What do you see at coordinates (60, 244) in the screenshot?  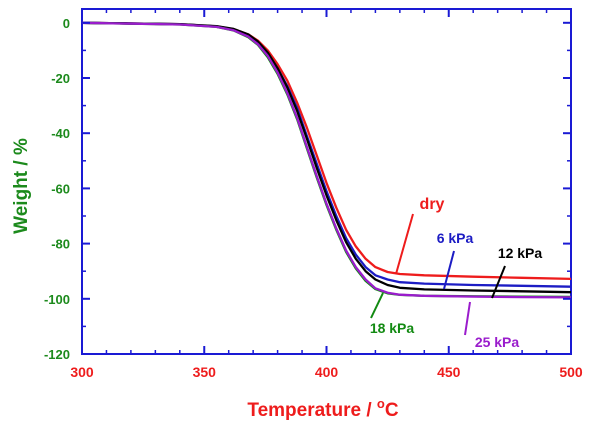 I see `y-tick-label: -80` at bounding box center [60, 244].